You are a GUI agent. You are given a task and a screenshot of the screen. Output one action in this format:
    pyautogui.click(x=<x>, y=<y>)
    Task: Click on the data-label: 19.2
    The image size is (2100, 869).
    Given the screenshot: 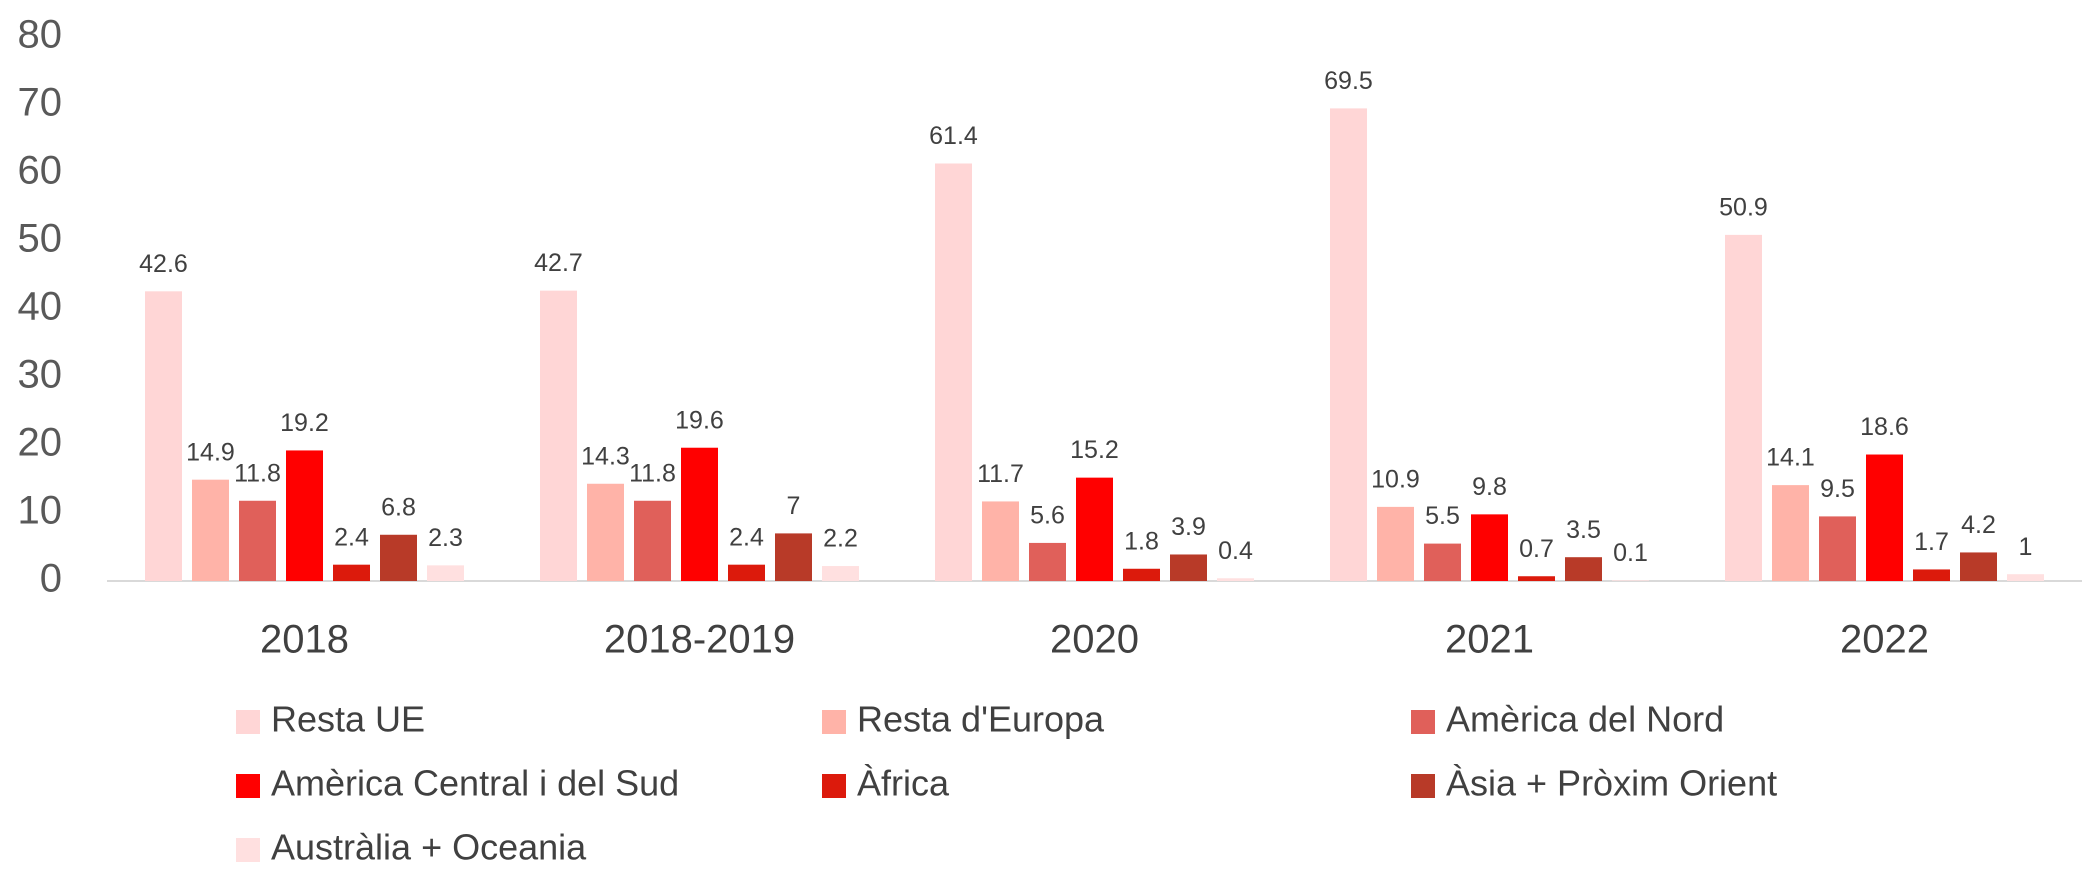 What is the action you would take?
    pyautogui.click(x=304, y=423)
    